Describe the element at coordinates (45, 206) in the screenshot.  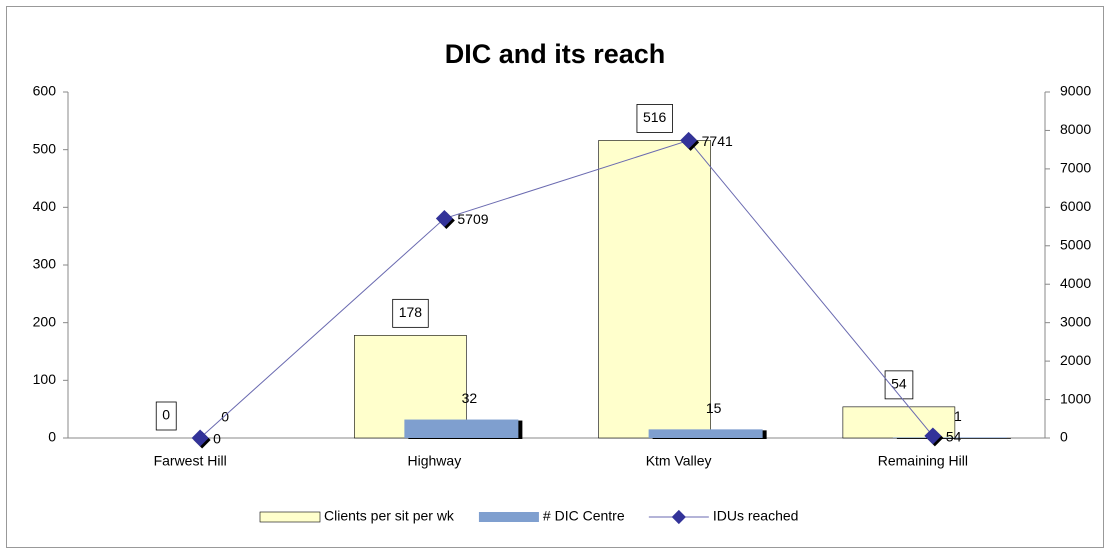
I see `y-tick-label: 400` at that location.